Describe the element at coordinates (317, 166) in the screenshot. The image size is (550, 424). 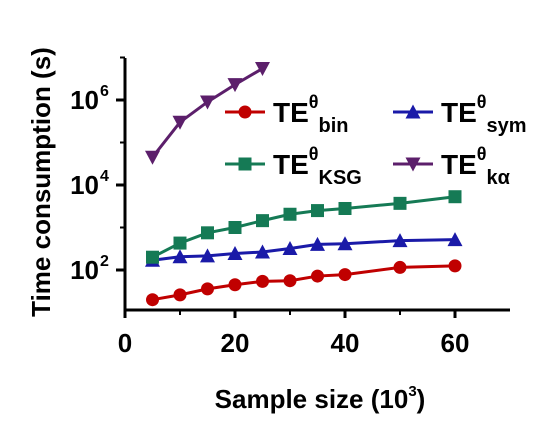
I see `legend-label: TEθKSG` at that location.